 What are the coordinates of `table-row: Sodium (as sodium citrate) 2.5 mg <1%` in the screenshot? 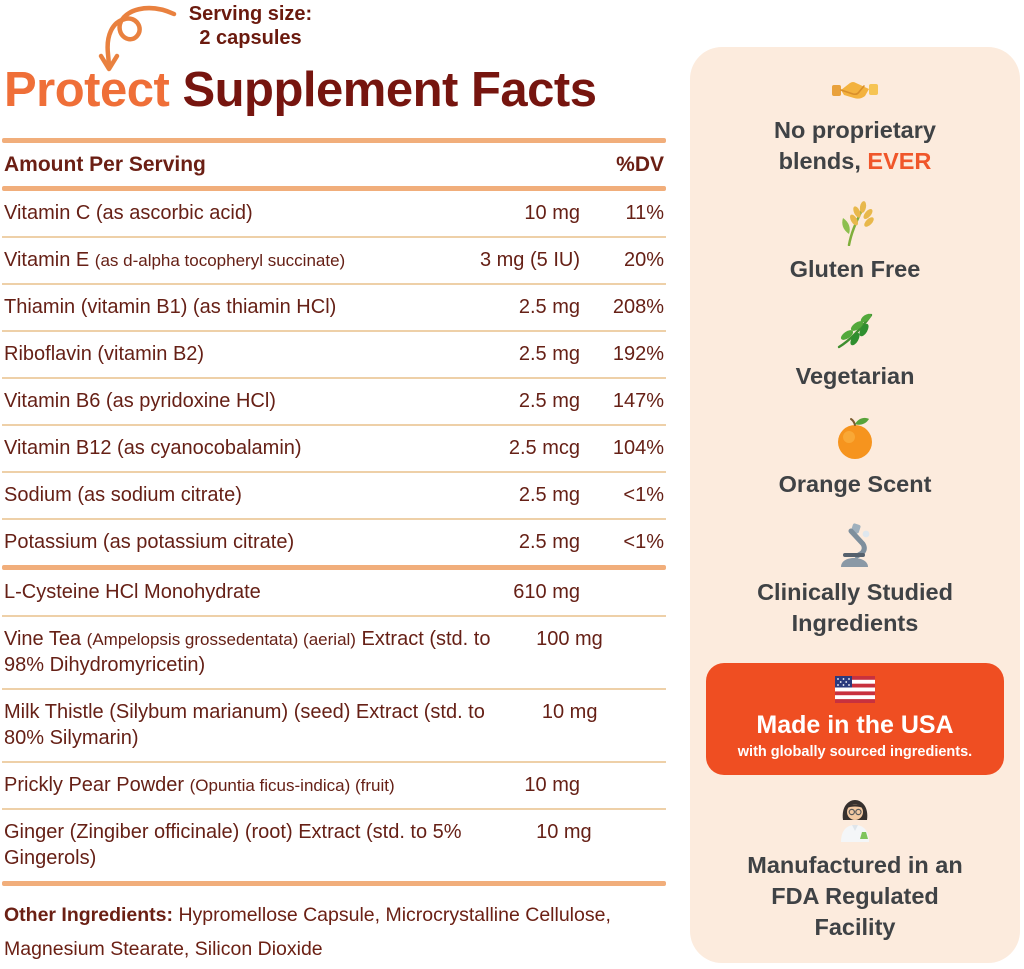 It's located at (334, 494).